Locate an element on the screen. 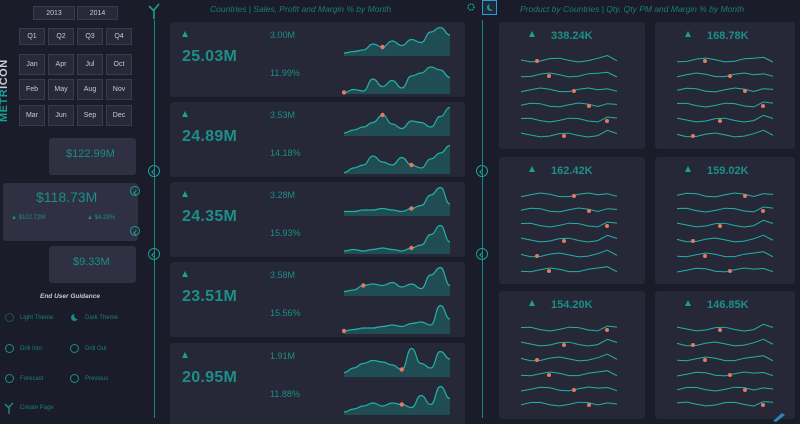 The image size is (800, 424). guidance-create-page-label: Create Page is located at coordinates (37, 408).